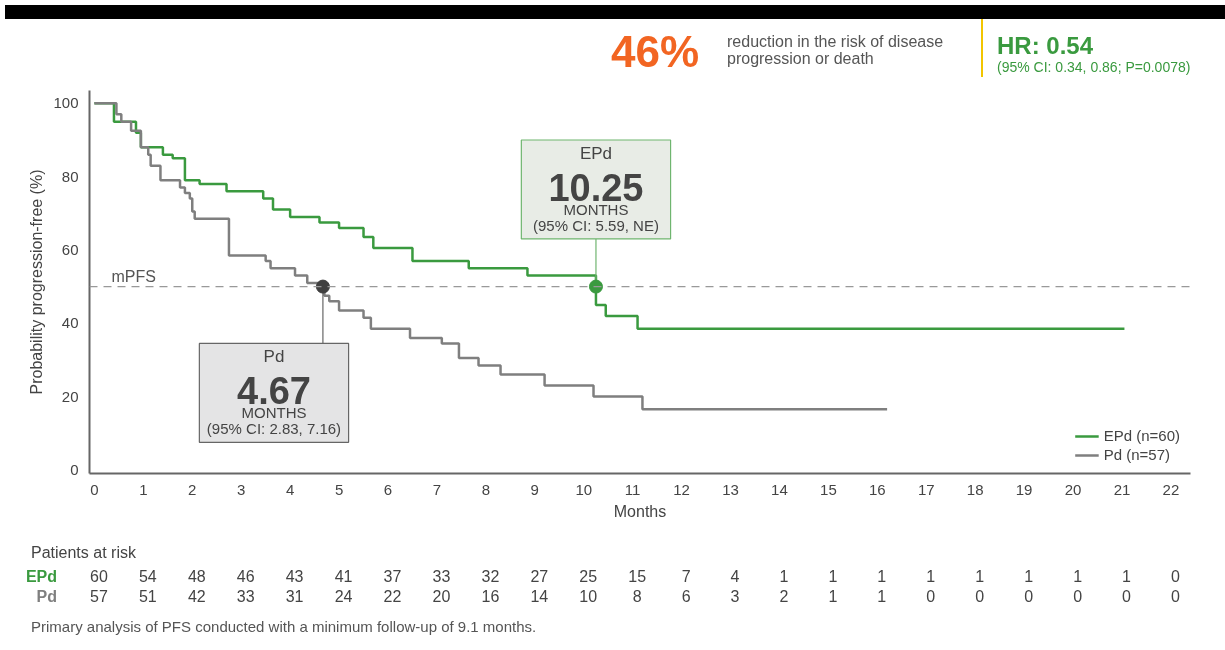 This screenshot has height=650, width=1225. What do you see at coordinates (74, 469) in the screenshot?
I see `y-tick-label: 0` at bounding box center [74, 469].